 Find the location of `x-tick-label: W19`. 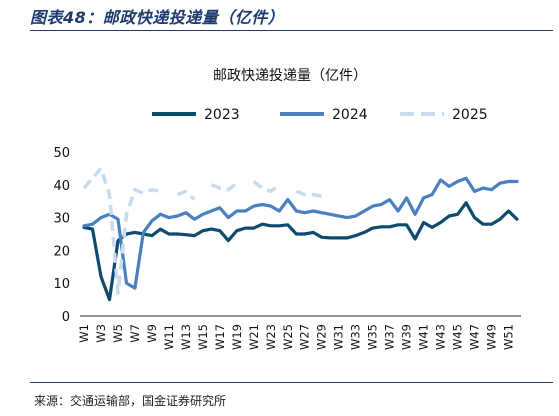

x-tick-label: W19 is located at coordinates (237, 337).